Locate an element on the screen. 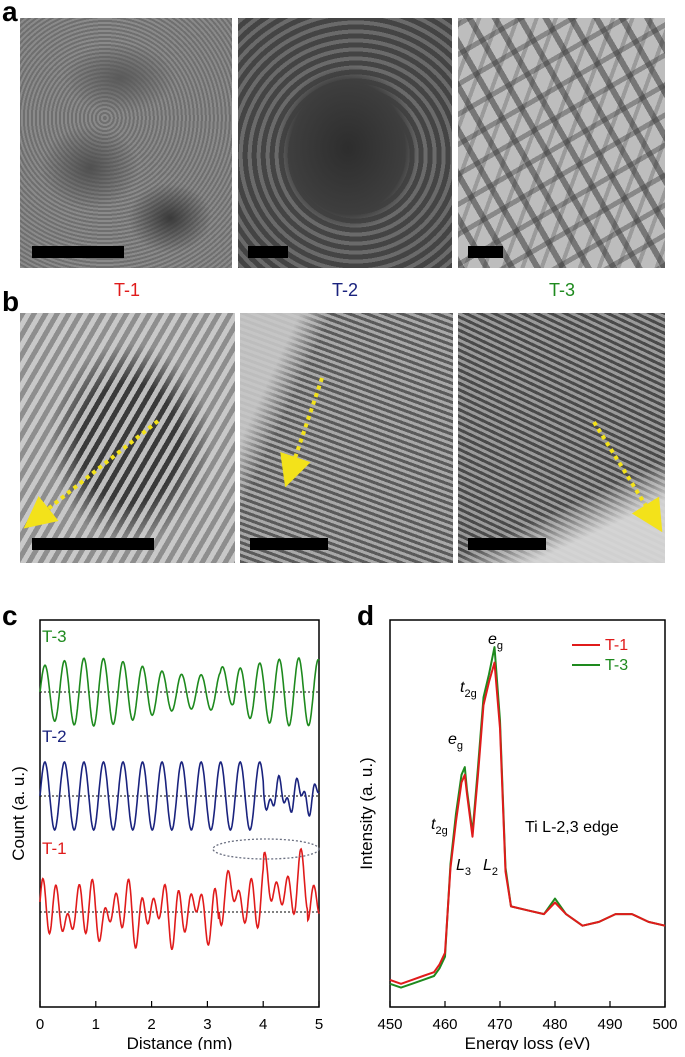 The image size is (685, 1057). hrtem-image-t2 is located at coordinates (346, 438).